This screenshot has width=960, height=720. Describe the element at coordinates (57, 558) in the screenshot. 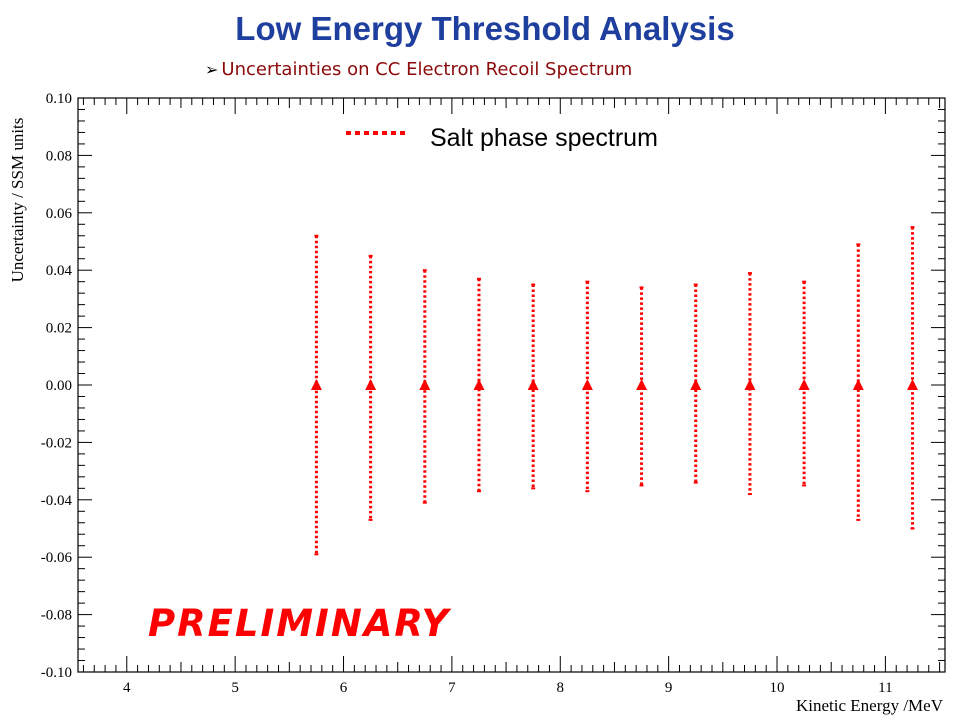

I see `y-tick-label: -0.06` at that location.